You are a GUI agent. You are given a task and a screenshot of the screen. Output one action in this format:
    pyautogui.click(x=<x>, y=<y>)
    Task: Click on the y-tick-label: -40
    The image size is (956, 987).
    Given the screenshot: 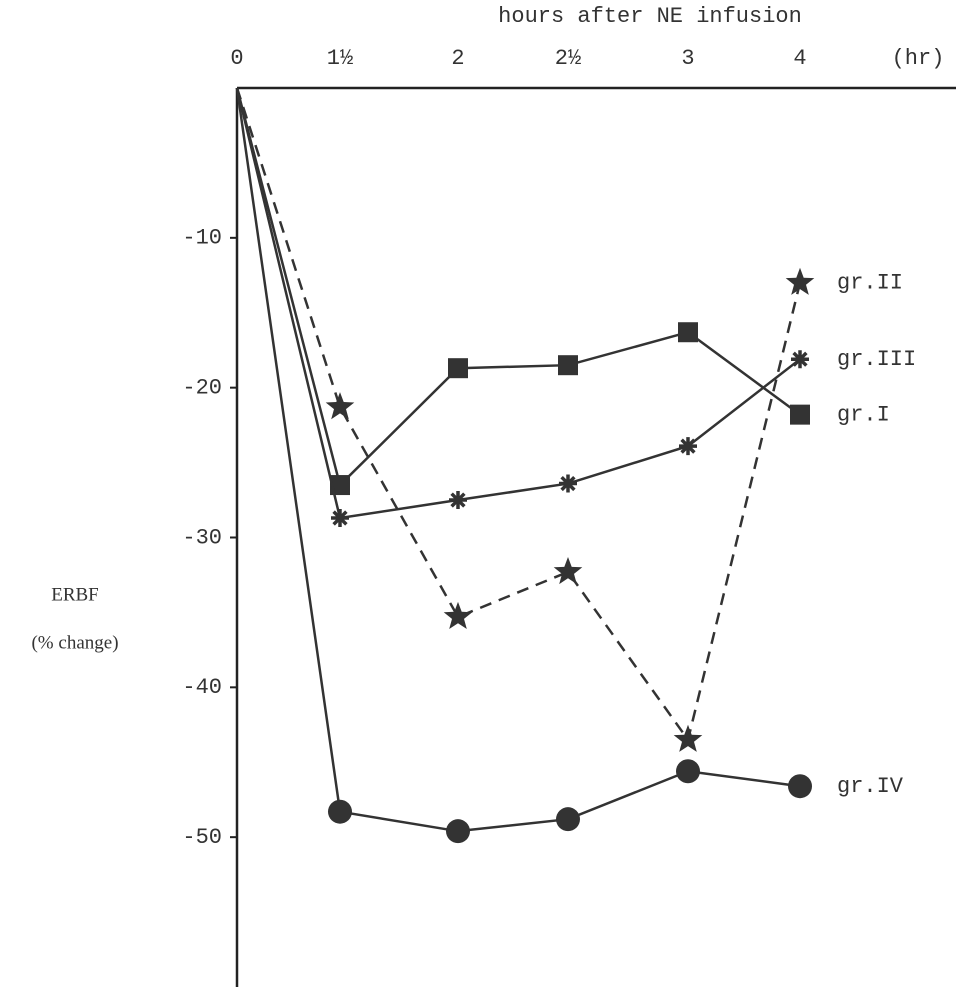 What is the action you would take?
    pyautogui.click(x=202, y=687)
    